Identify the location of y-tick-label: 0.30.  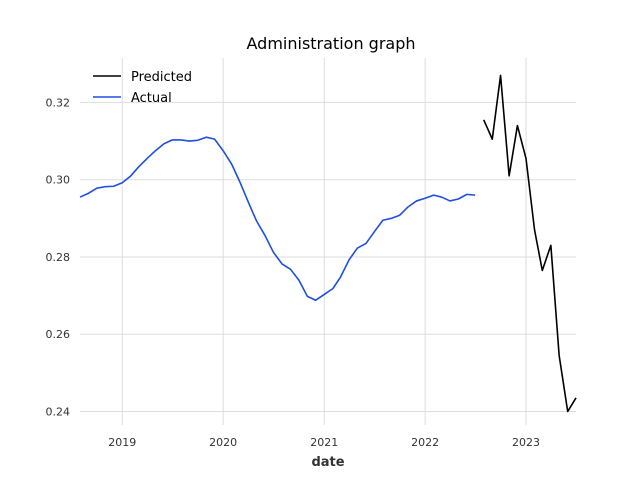
(58, 180).